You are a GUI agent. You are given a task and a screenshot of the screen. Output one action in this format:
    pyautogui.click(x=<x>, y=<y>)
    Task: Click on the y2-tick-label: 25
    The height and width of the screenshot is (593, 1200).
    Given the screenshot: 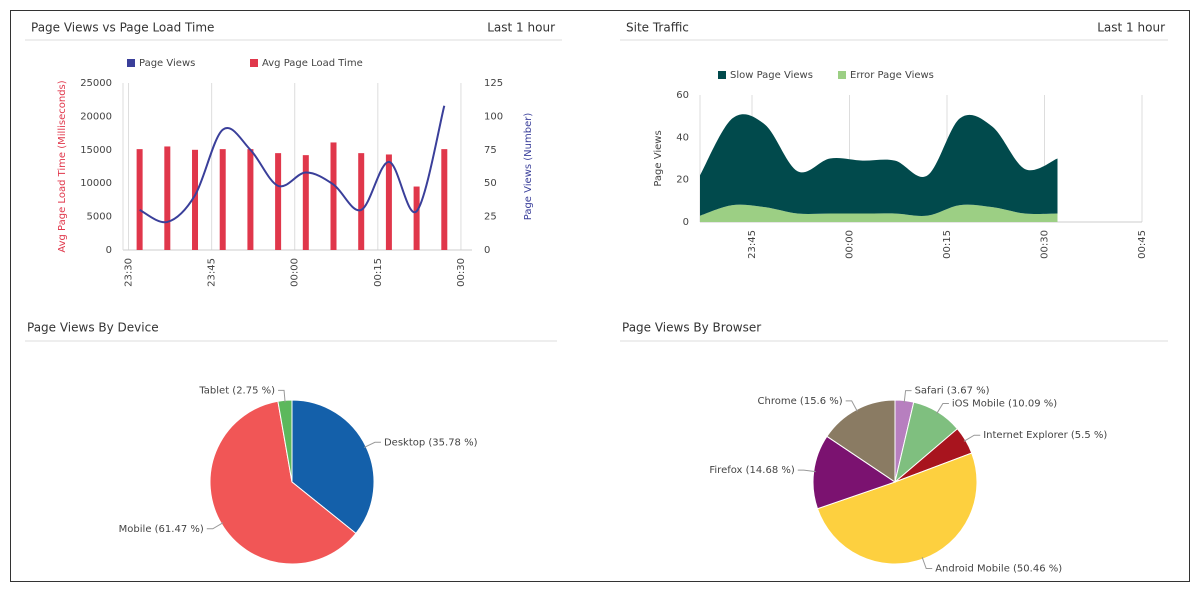 What is the action you would take?
    pyautogui.click(x=490, y=217)
    